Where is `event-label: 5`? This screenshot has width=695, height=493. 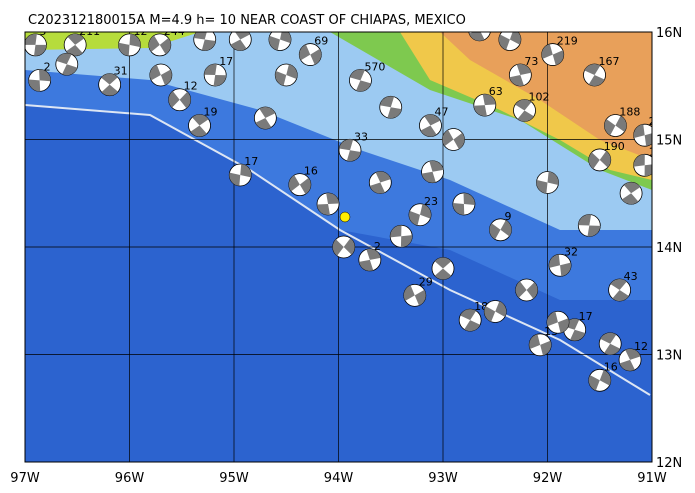 event-label: 5 is located at coordinates (42, 31).